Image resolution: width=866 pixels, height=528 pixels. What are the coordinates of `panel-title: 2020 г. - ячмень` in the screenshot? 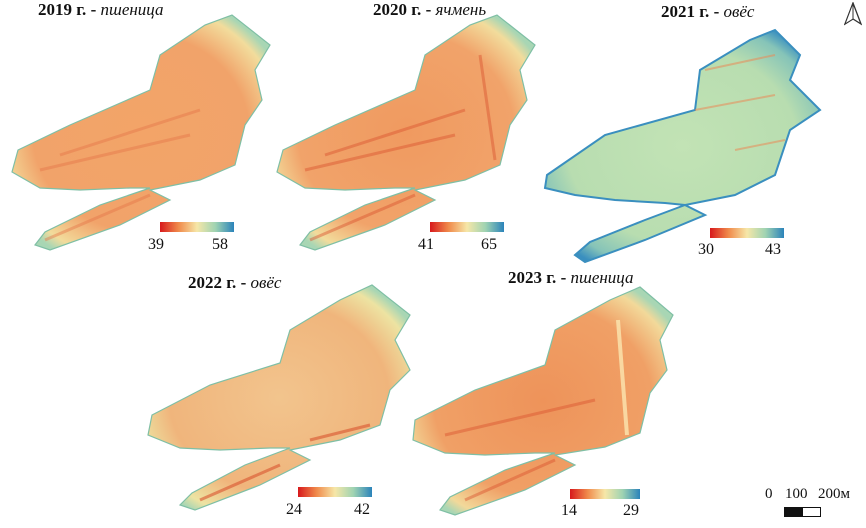 It's located at (429, 10).